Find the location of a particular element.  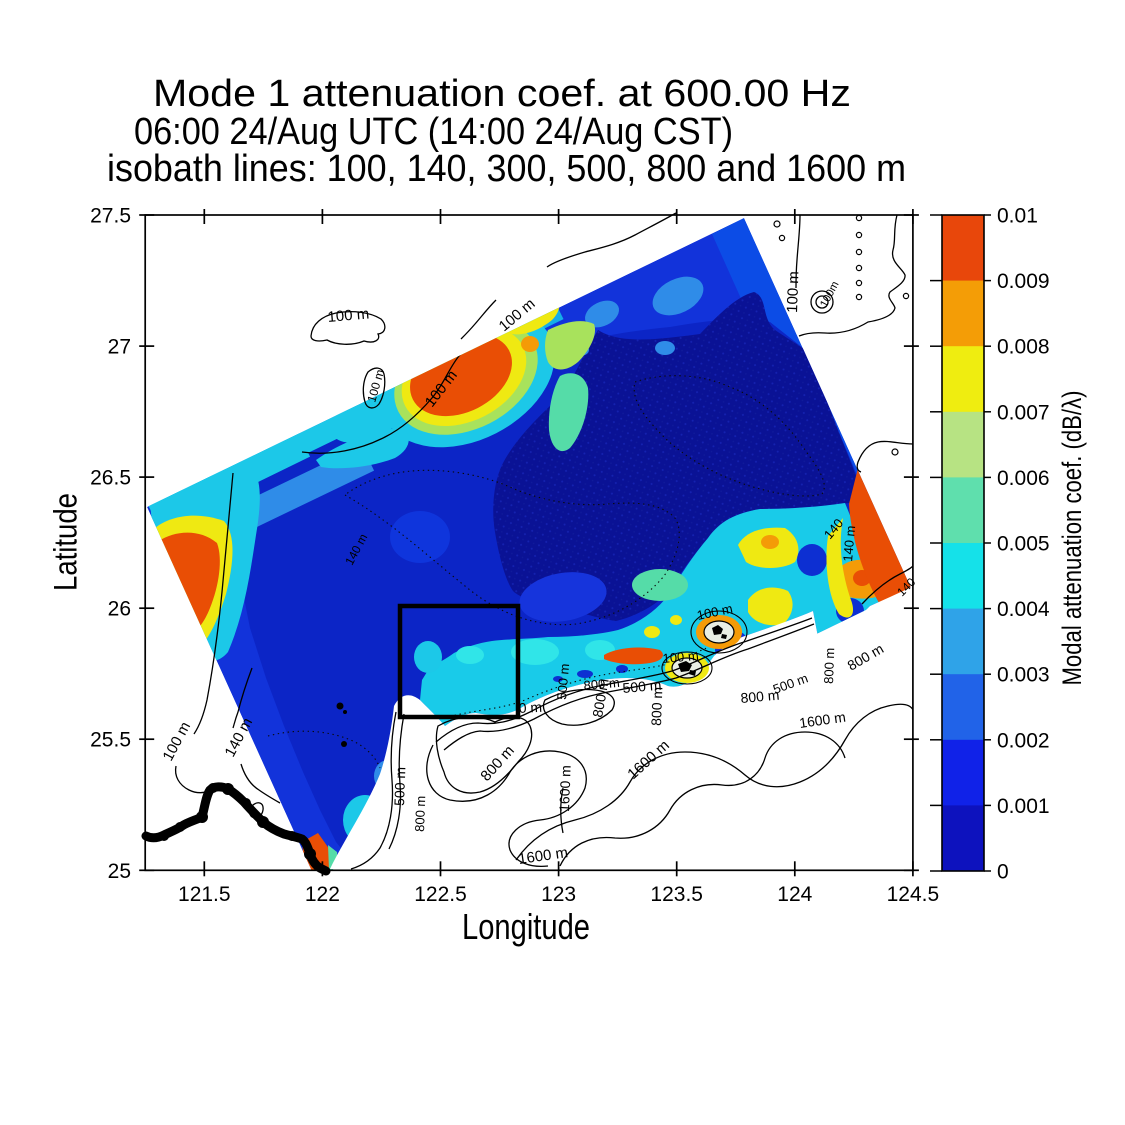

svg-text: 122.5 is located at coordinates (440, 894).